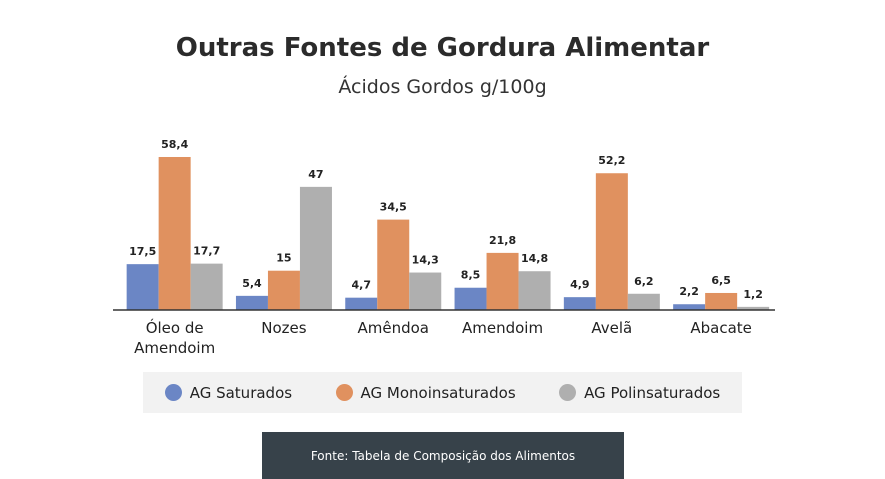 This screenshot has height=479, width=885. Describe the element at coordinates (612, 328) in the screenshot. I see `x-tick-label: Avelã` at that location.